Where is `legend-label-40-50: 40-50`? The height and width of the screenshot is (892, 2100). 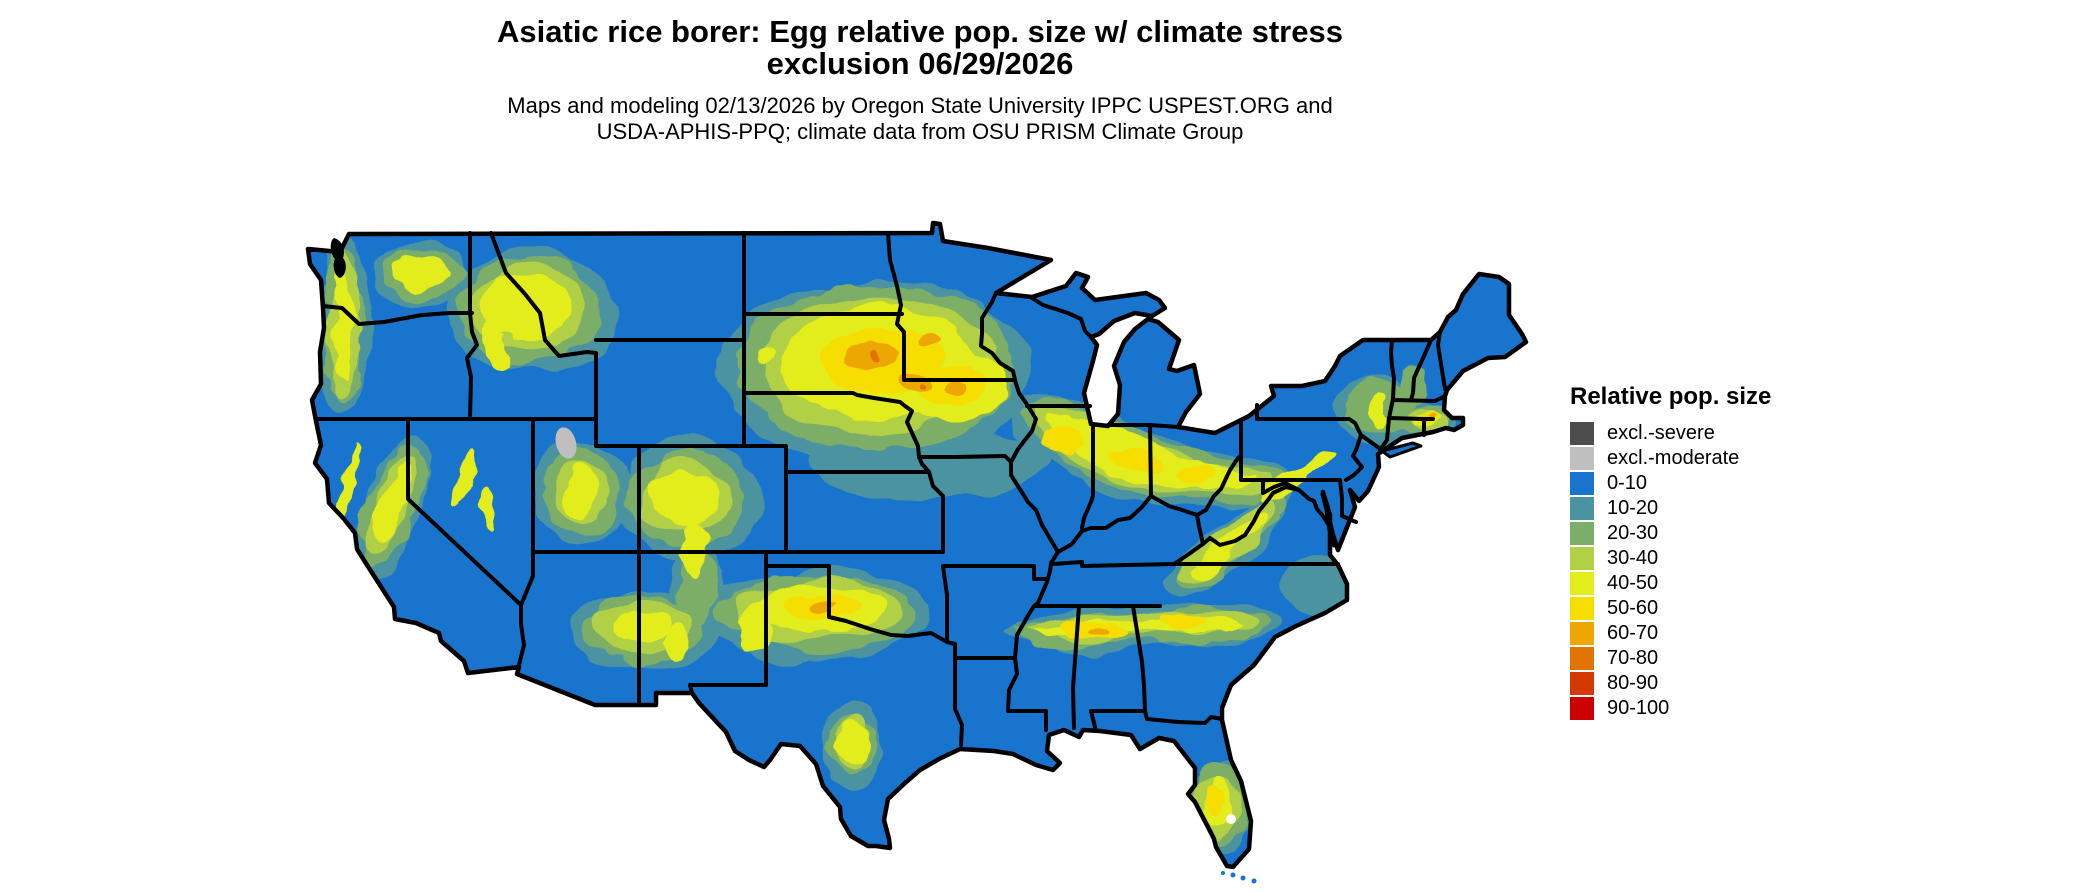
legend-label-40-50: 40-50 is located at coordinates (1633, 583).